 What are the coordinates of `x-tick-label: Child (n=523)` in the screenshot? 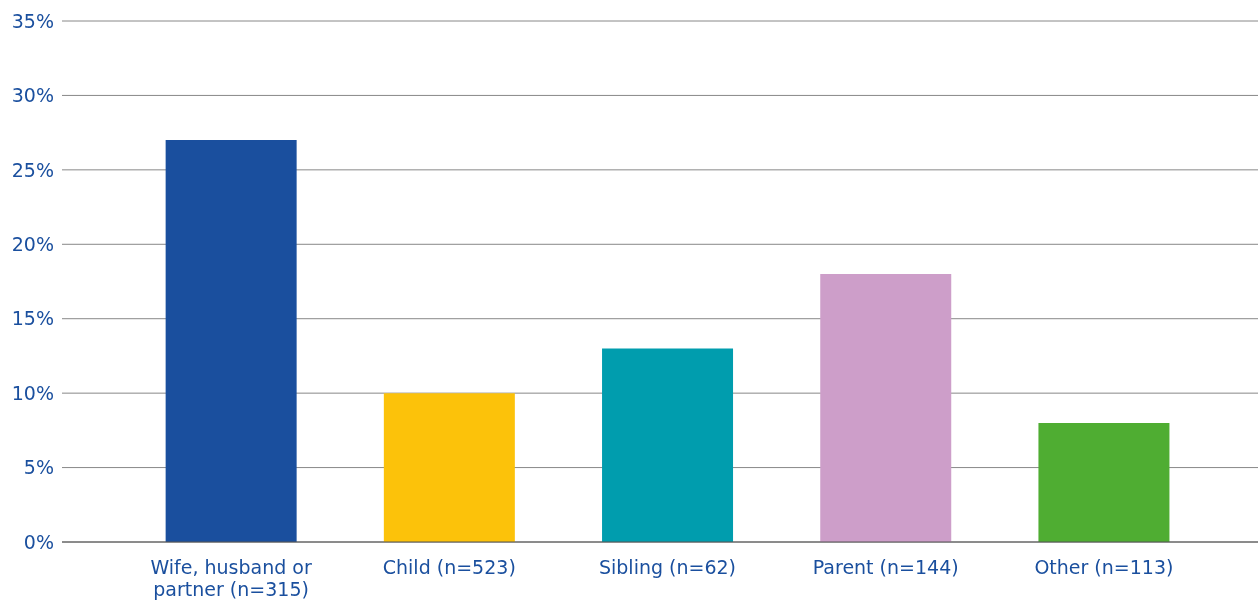 It's located at (449, 567).